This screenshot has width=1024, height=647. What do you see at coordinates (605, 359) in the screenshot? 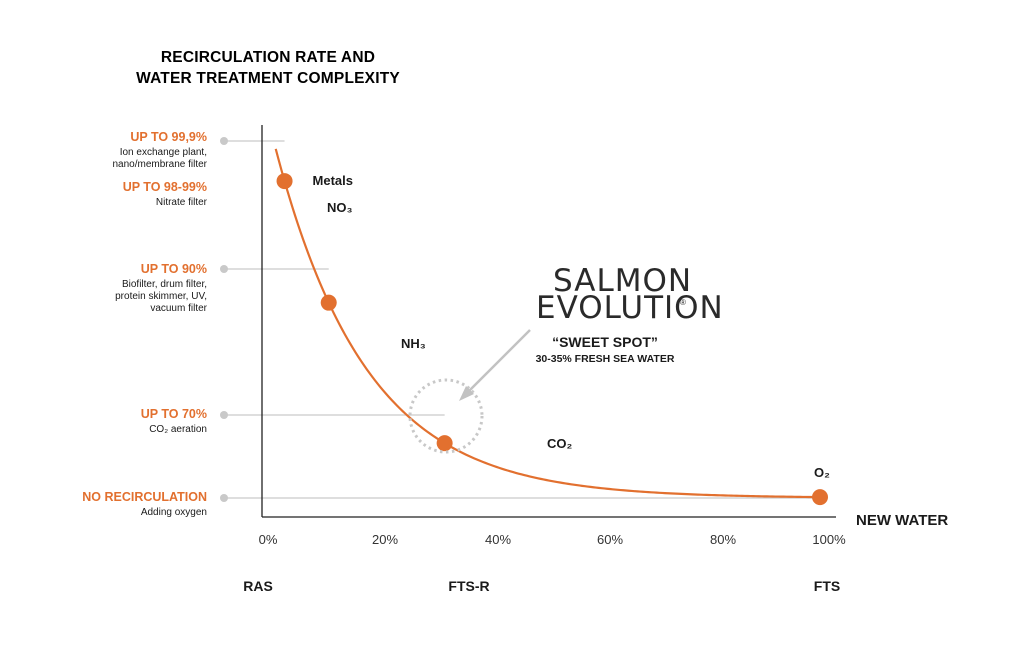
I see `sweet-spot-subtitle: 30-35% FRESH SEA WATER` at bounding box center [605, 359].